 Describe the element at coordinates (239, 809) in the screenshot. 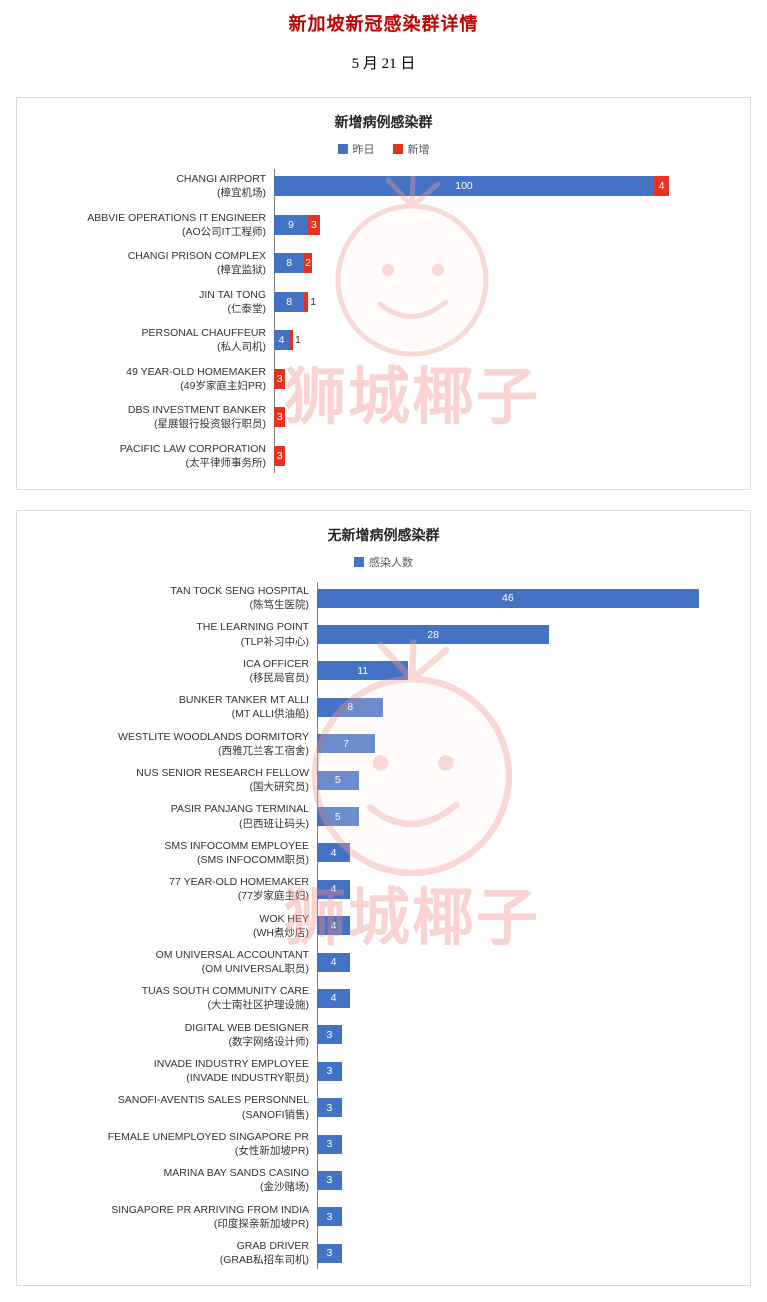

I see `category-name-en: PASIR PANJANG TERMINAL` at that location.